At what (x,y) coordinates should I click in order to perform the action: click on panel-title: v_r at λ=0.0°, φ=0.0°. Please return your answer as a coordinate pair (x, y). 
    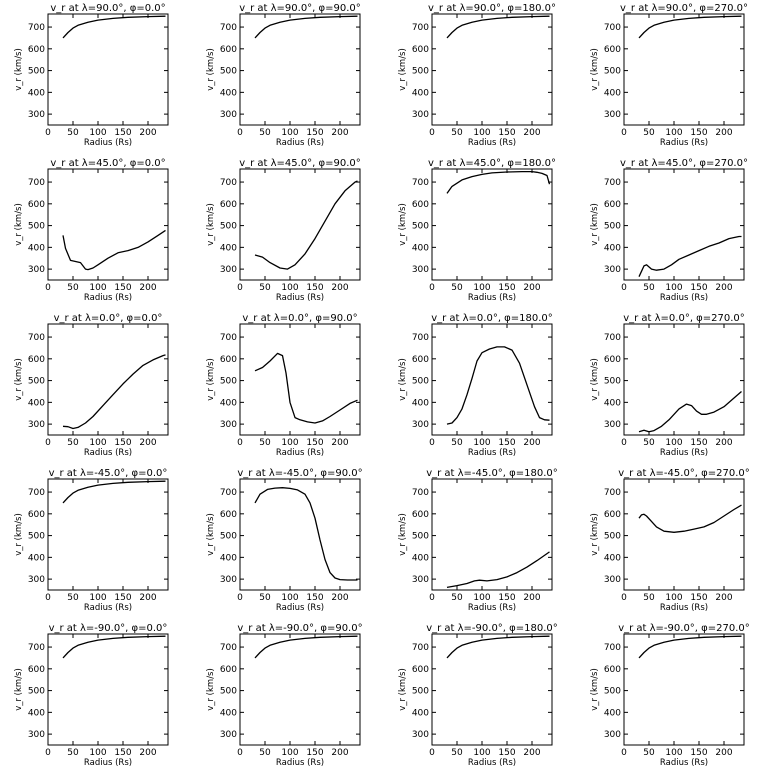
    Looking at the image, I should click on (108, 318).